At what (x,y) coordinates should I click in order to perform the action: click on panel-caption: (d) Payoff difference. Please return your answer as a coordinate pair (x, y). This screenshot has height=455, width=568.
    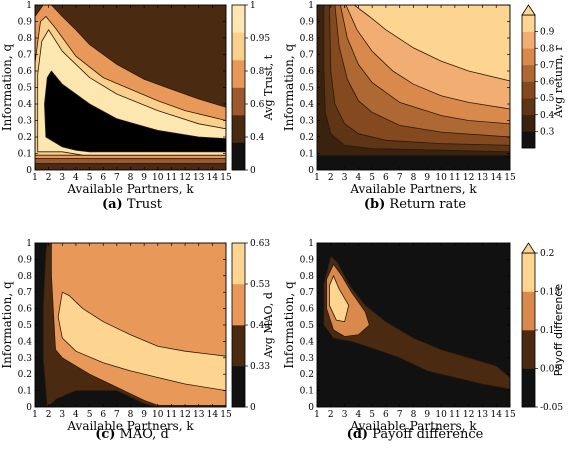
    Looking at the image, I should click on (415, 434).